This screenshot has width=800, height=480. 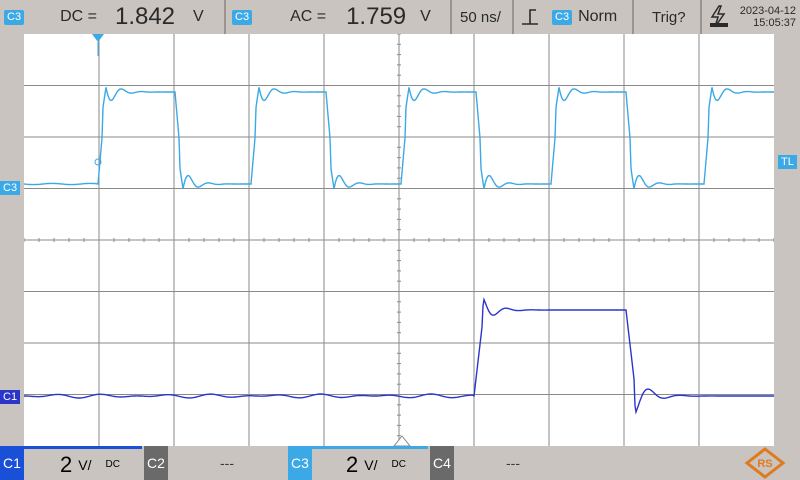 What do you see at coordinates (352, 464) in the screenshot?
I see `ch3-scale: 2` at bounding box center [352, 464].